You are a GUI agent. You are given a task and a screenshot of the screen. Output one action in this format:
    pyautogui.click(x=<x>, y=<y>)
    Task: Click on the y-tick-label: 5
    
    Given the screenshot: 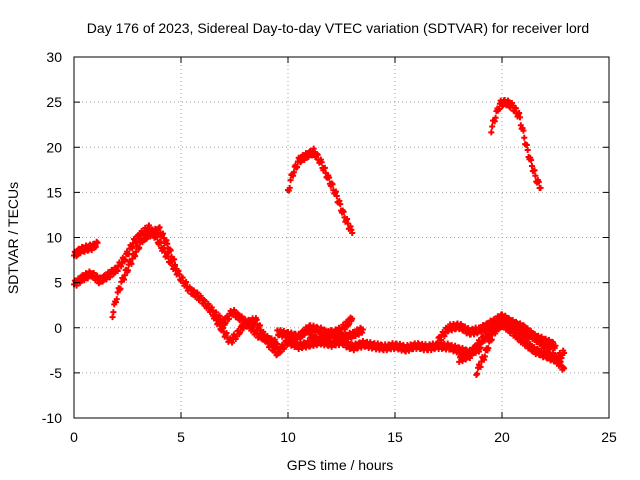 What is the action you would take?
    pyautogui.click(x=58, y=283)
    